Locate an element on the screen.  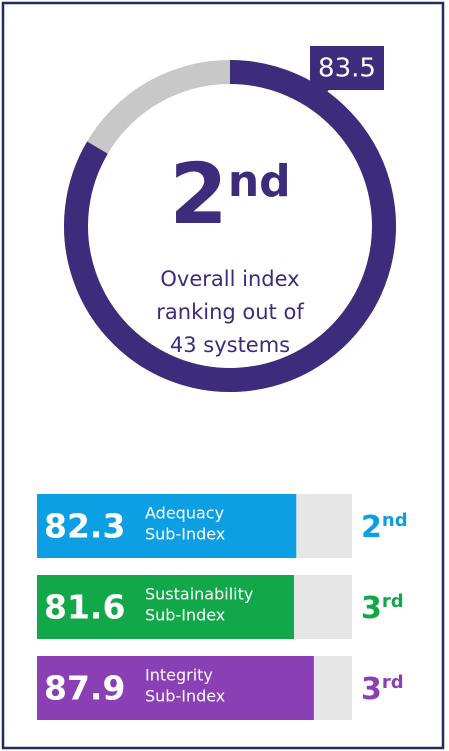
caption-line: 43 systems is located at coordinates (230, 345).